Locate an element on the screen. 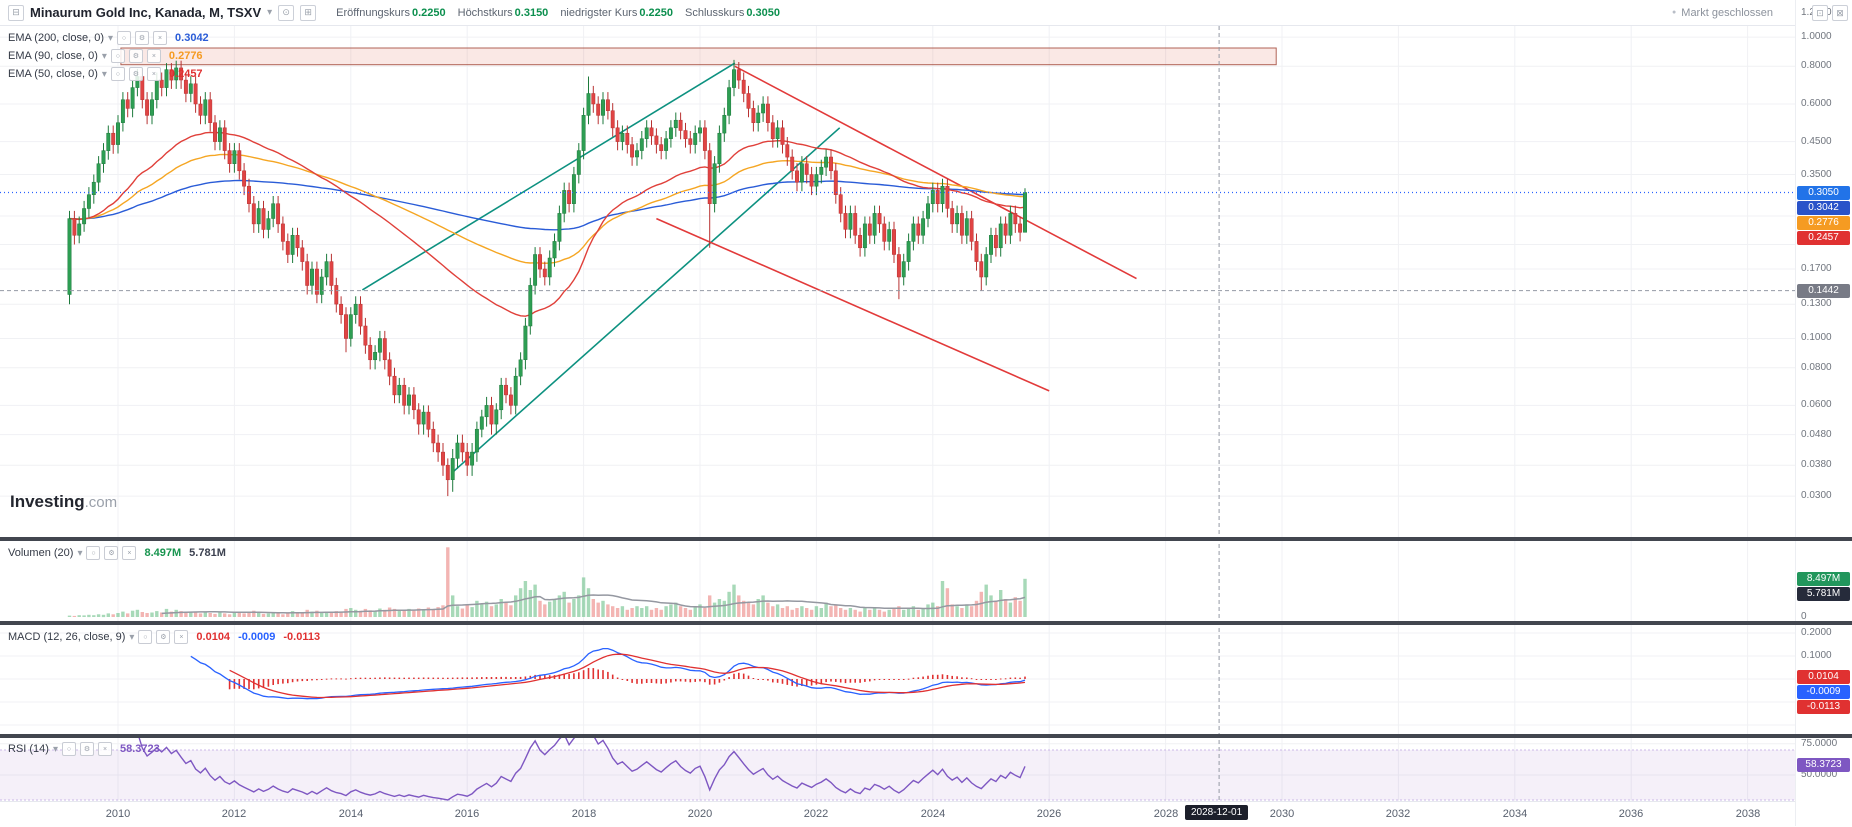 The width and height of the screenshot is (1852, 827). time-axis-label: 2032 is located at coordinates (1398, 814).